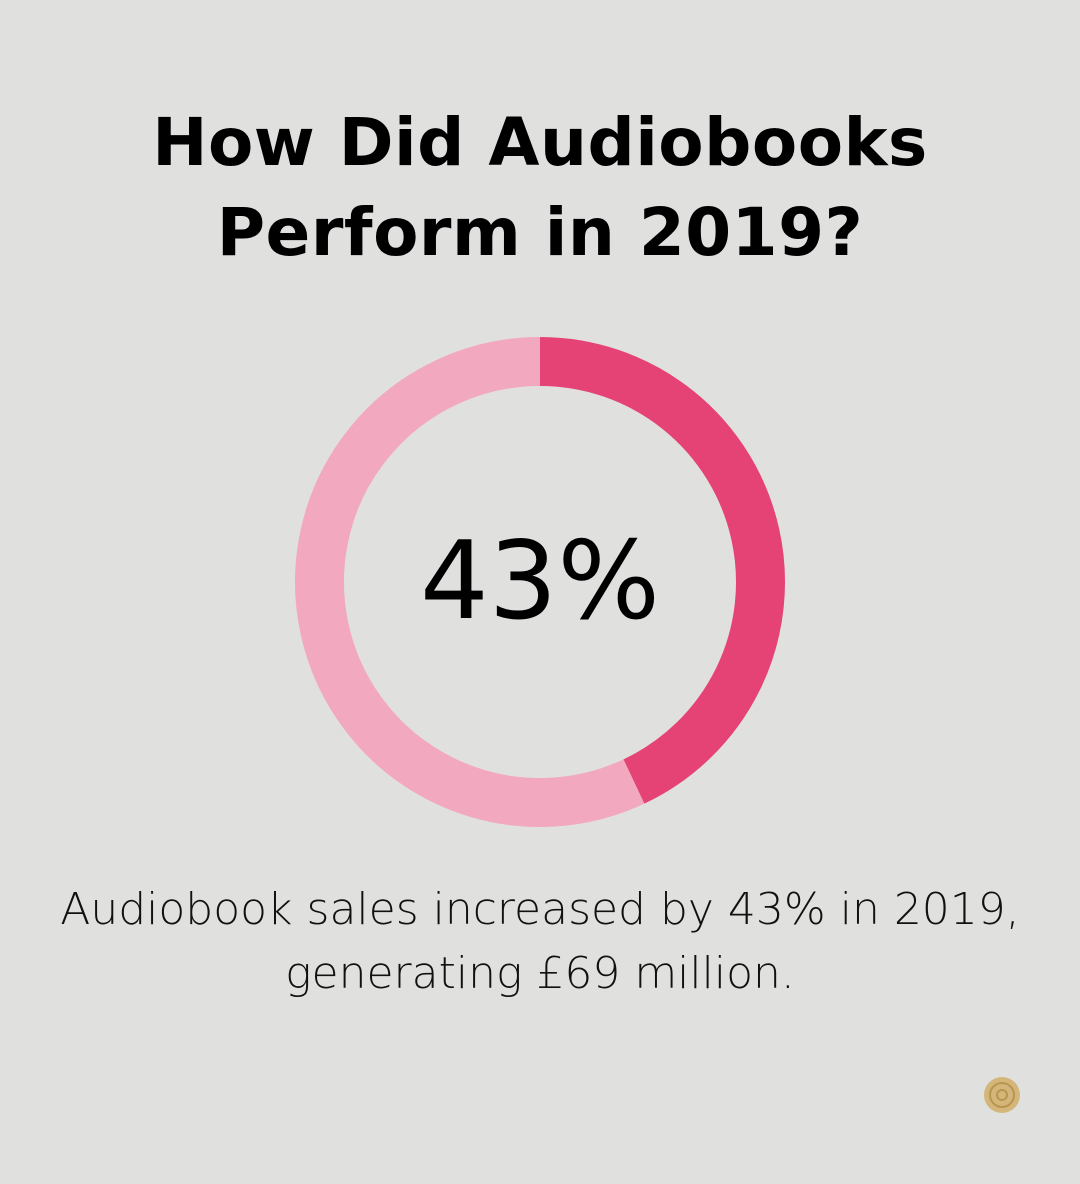  Describe the element at coordinates (662, 570) in the screenshot. I see `donut-segment-value` at that location.